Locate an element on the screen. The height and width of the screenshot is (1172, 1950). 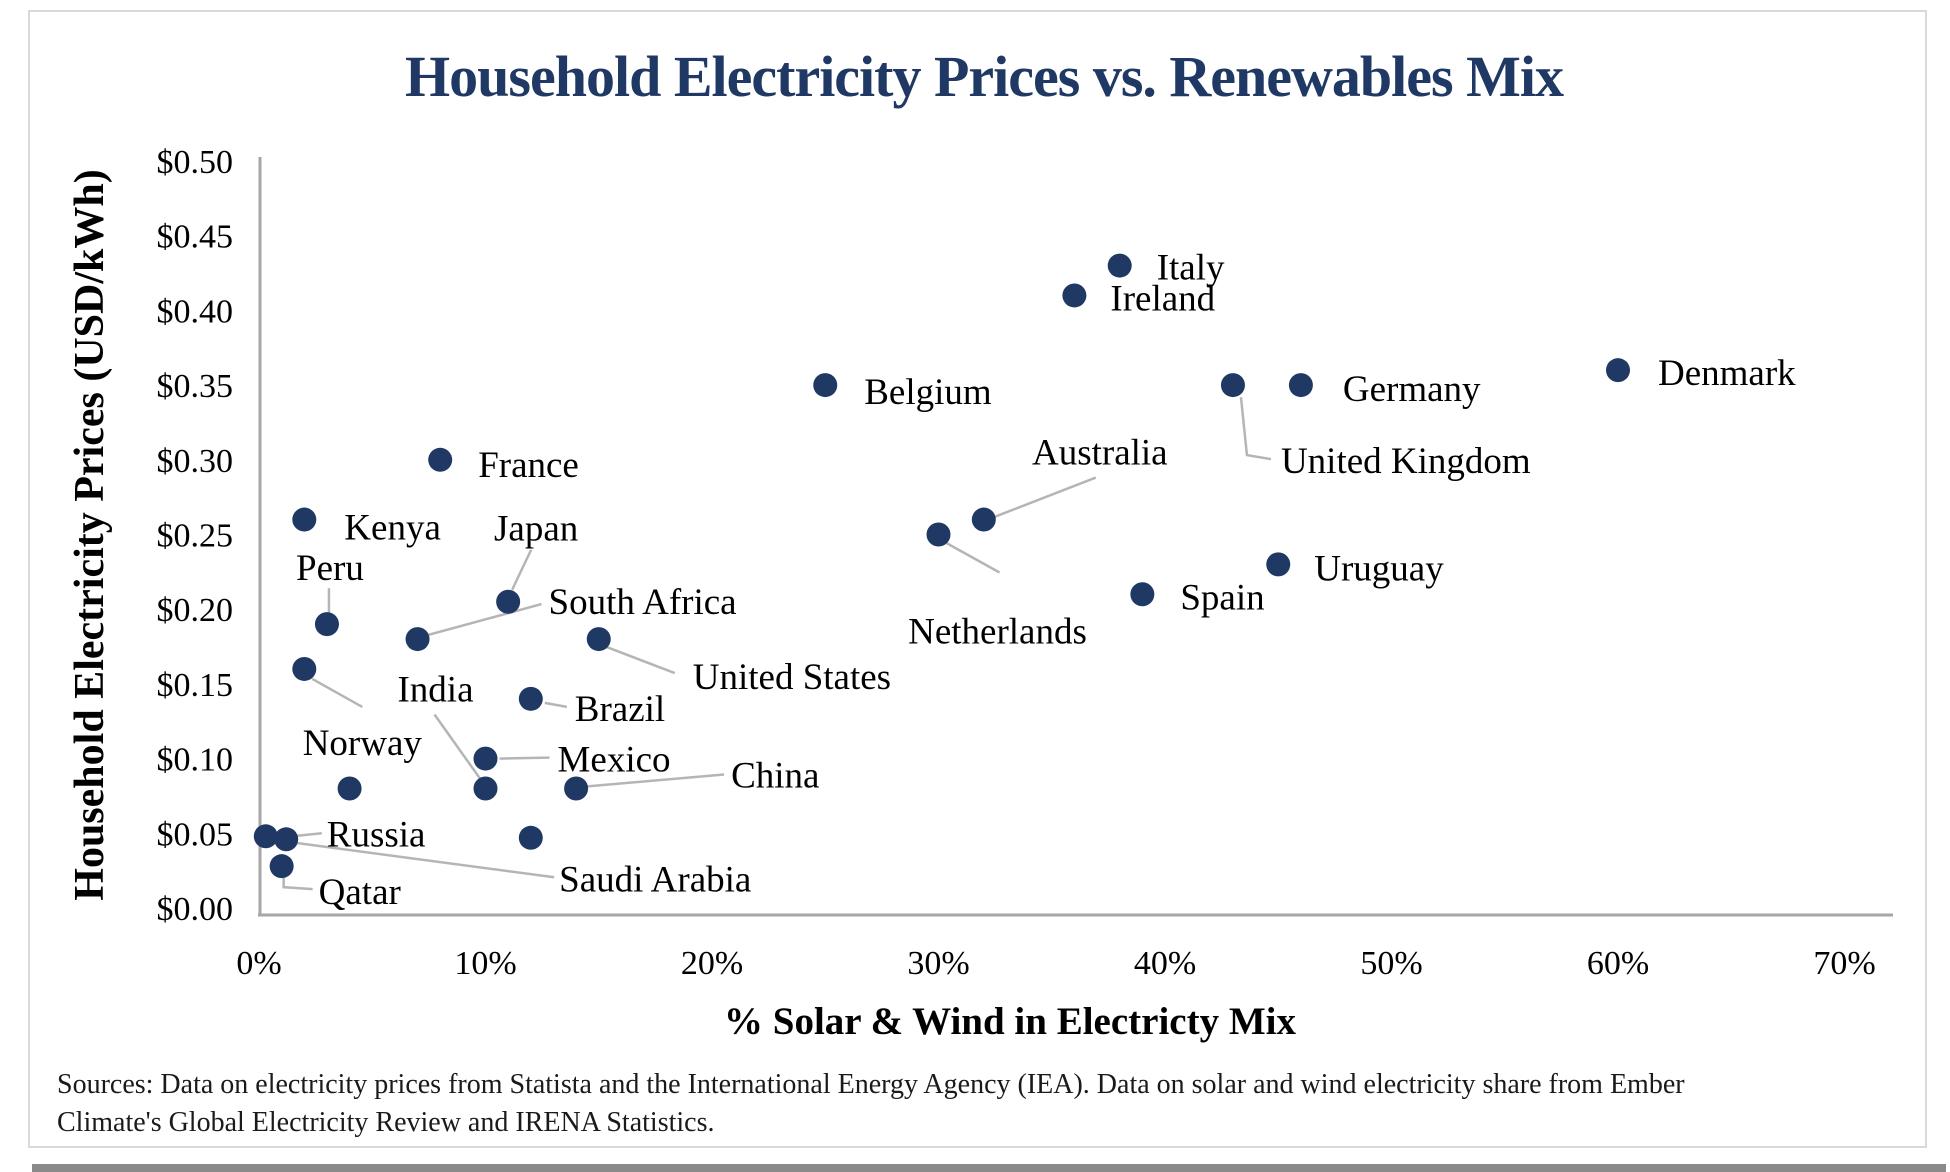
point-label-france: France is located at coordinates (528, 465).